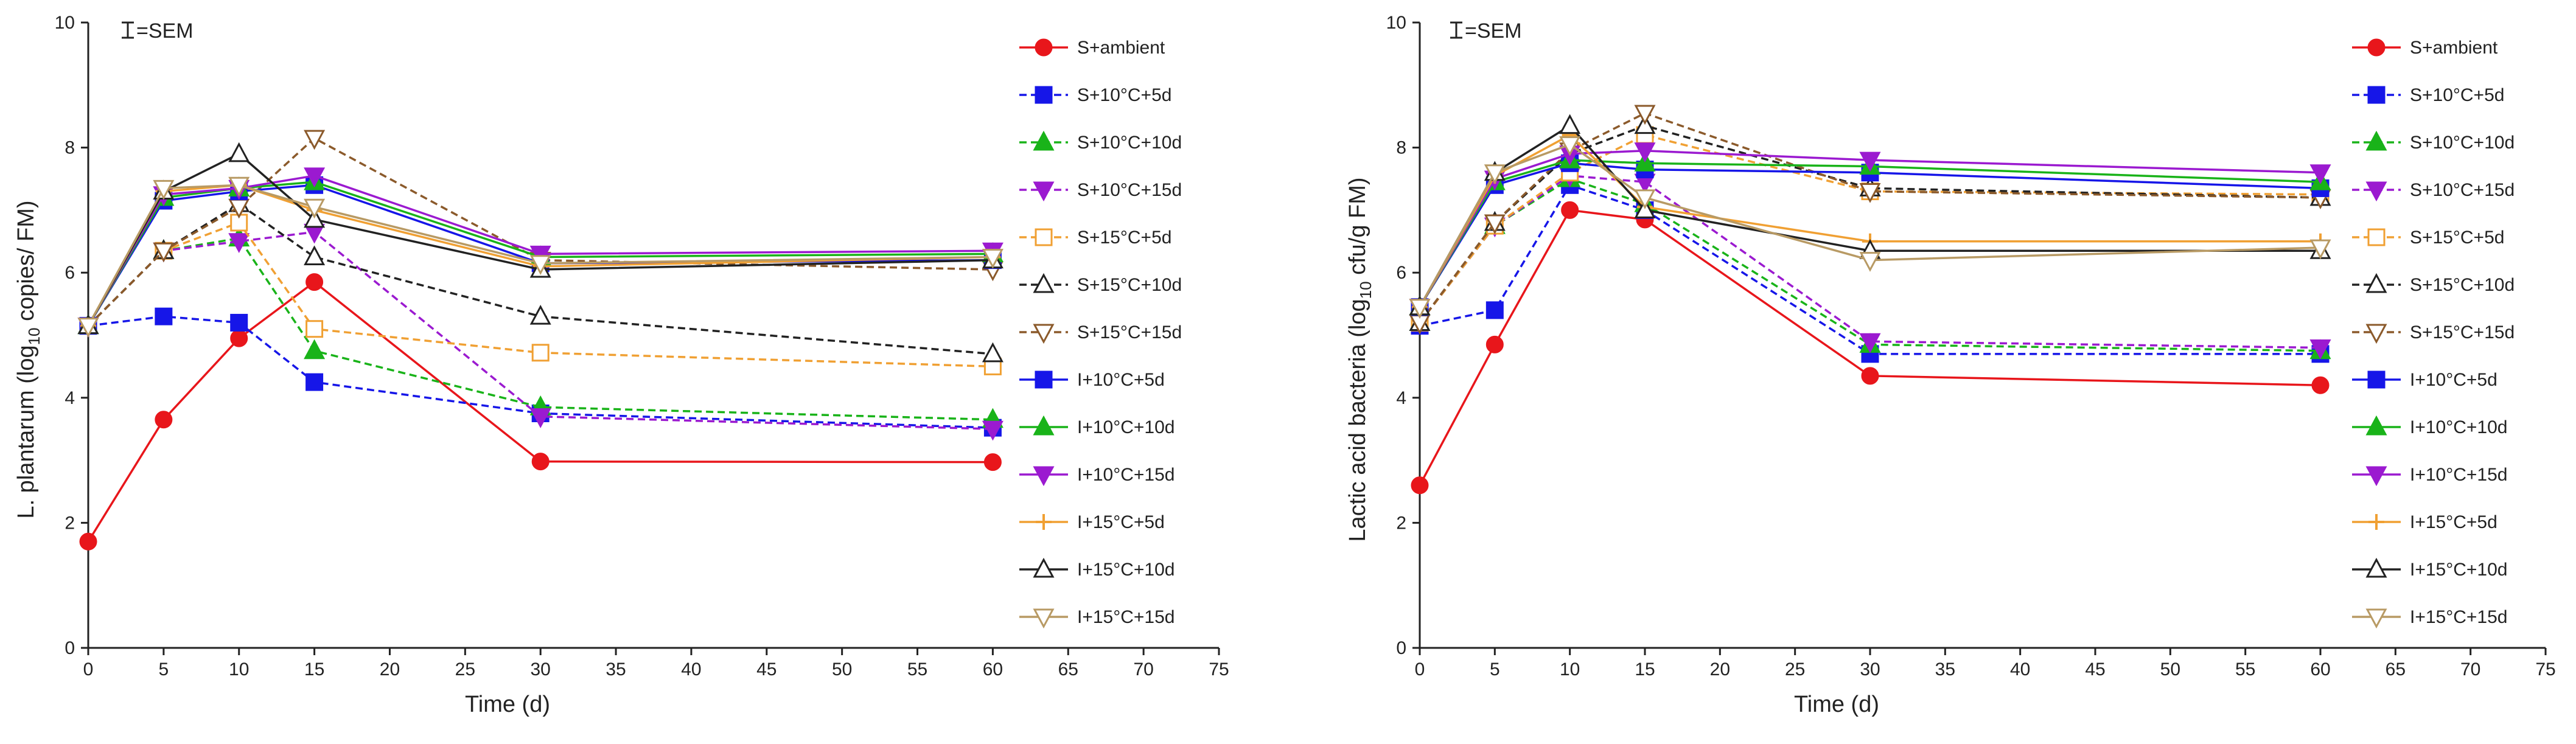 This screenshot has width=2576, height=744. I want to click on legend-item: S+15°C+10d, so click(2433, 284).